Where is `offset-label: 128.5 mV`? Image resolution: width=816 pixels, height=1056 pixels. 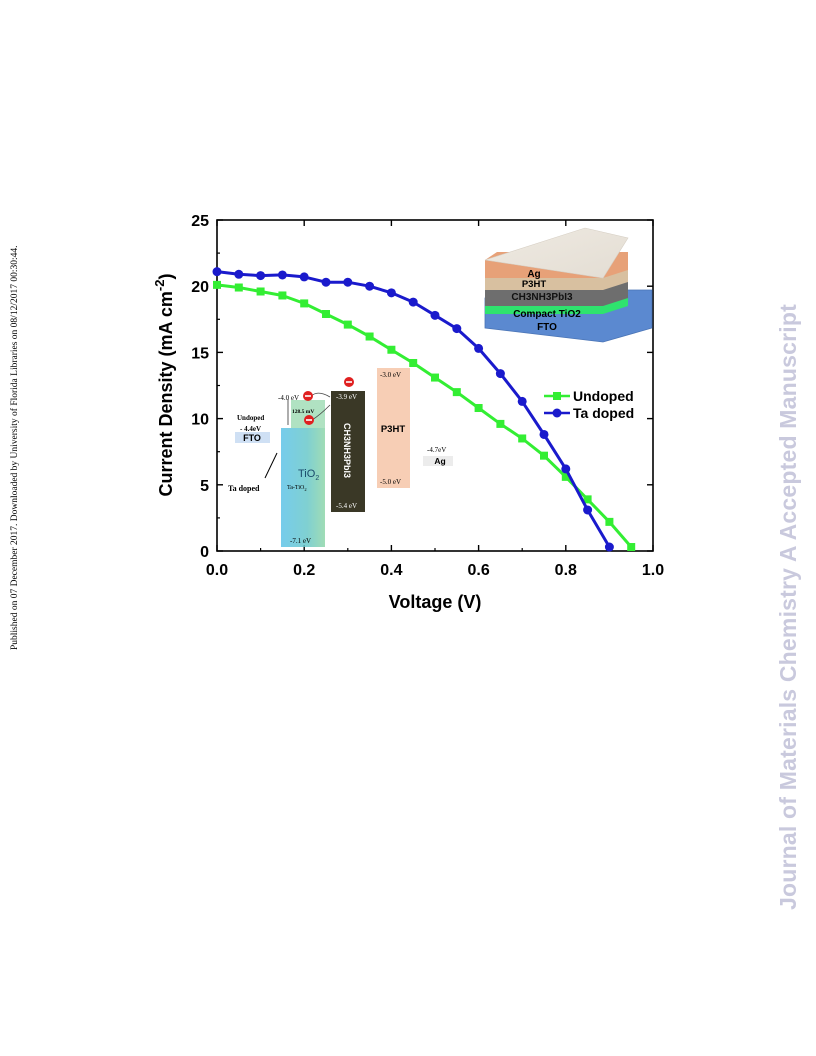 offset-label: 128.5 mV is located at coordinates (303, 412).